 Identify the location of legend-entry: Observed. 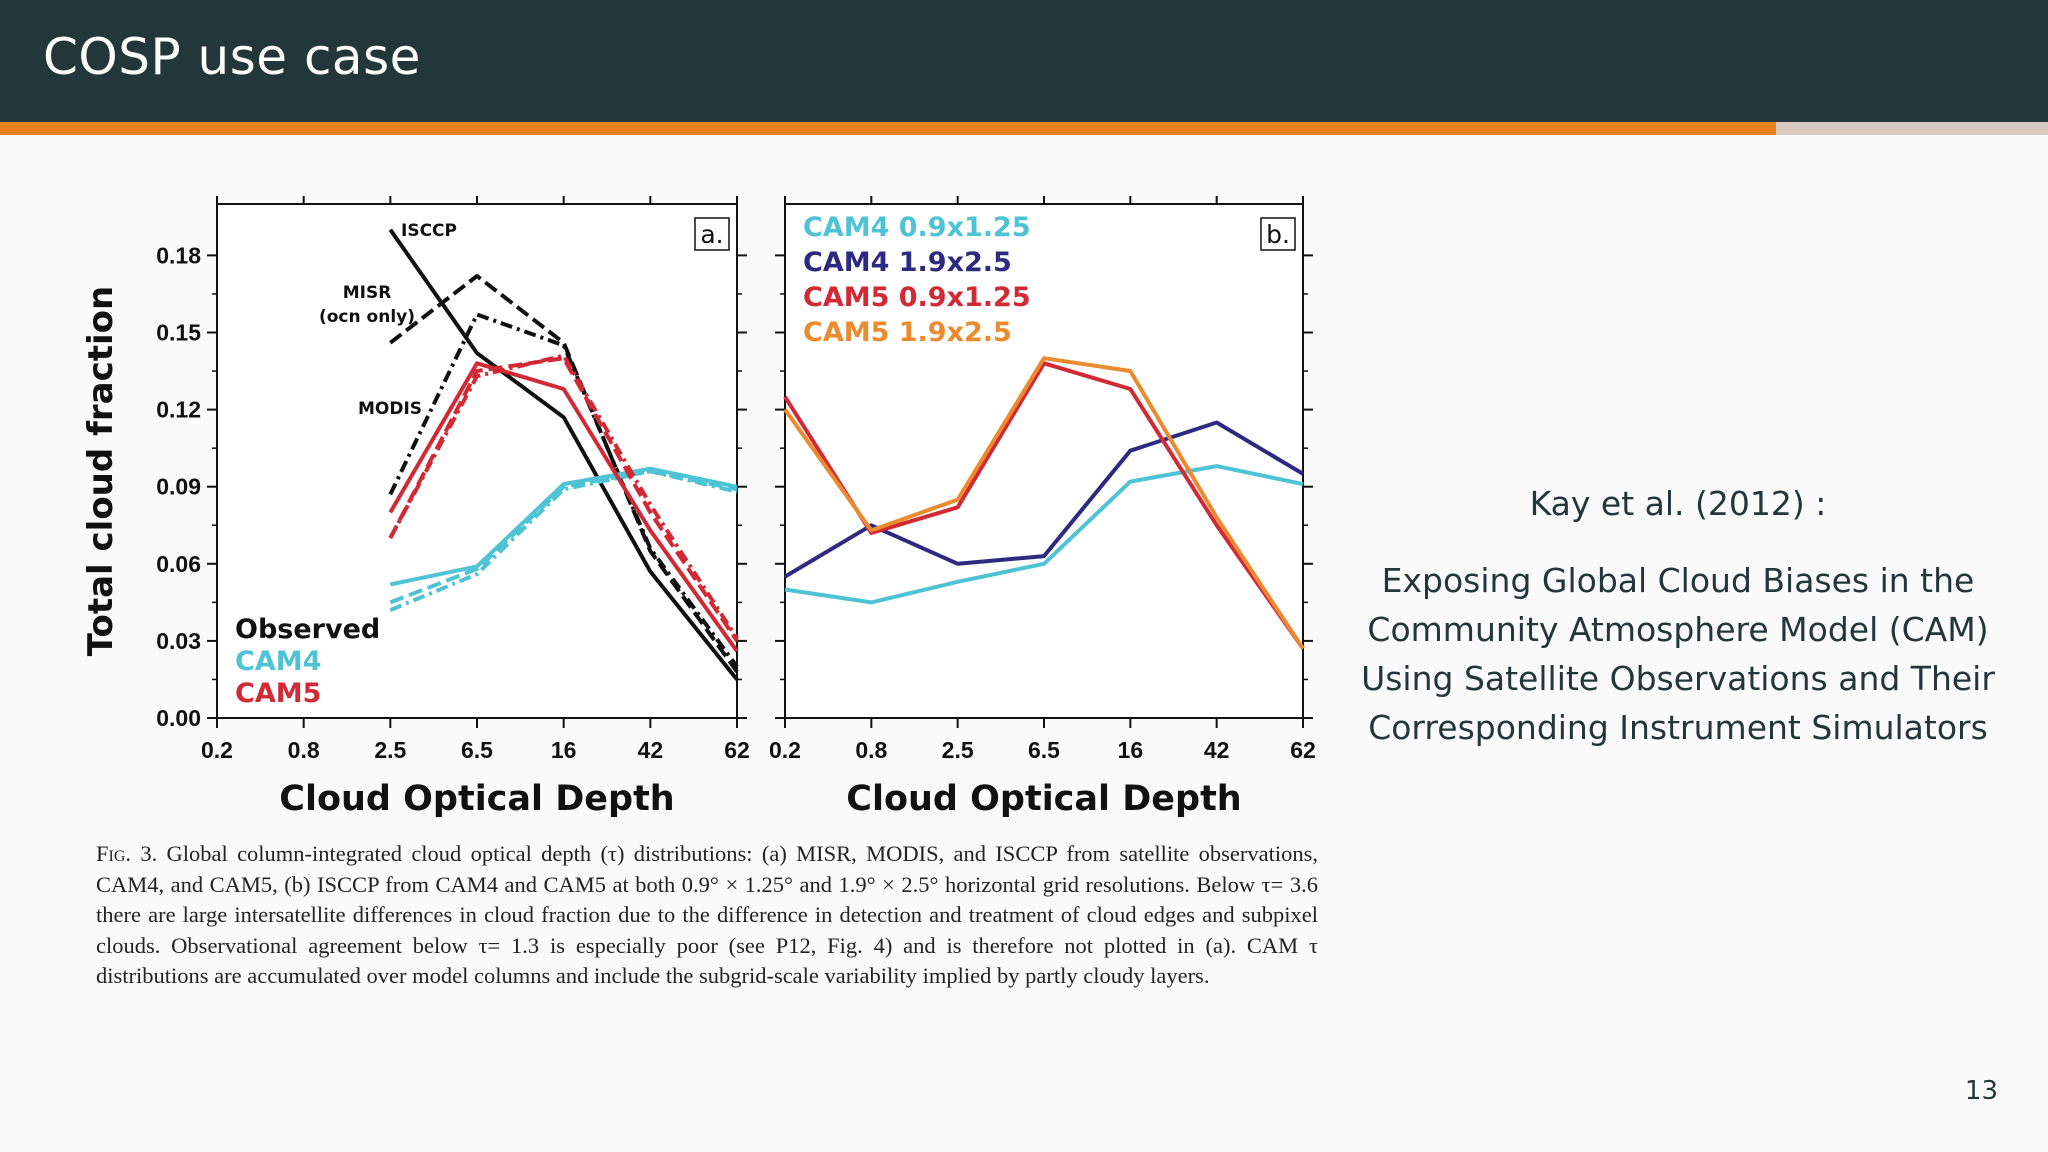
(307, 629).